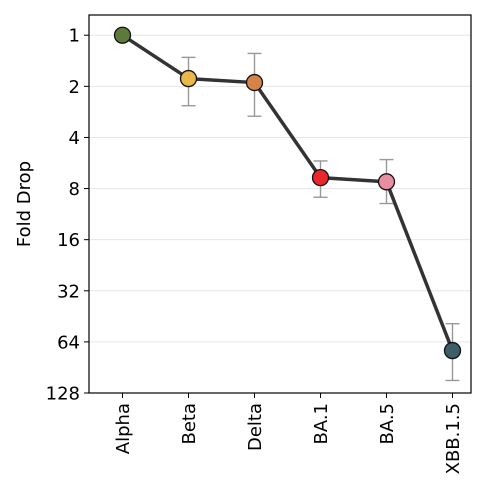 This screenshot has width=500, height=500. I want to click on y-tick-label: 32, so click(68, 291).